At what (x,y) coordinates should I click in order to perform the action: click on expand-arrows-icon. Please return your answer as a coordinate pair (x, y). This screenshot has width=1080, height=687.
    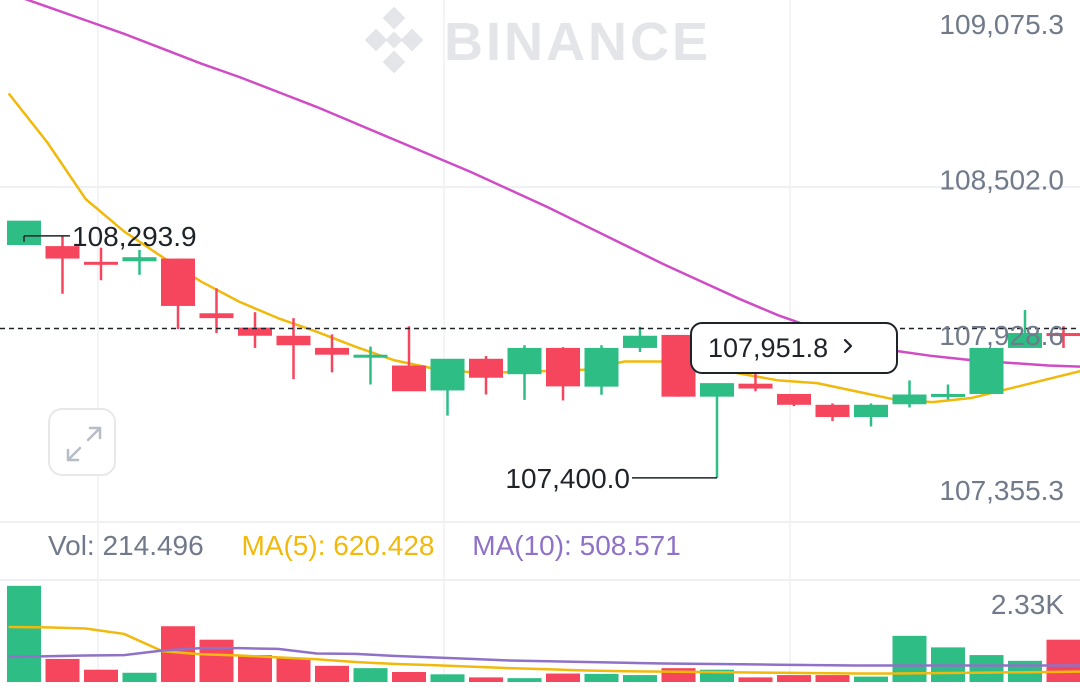
    Looking at the image, I should click on (84, 444).